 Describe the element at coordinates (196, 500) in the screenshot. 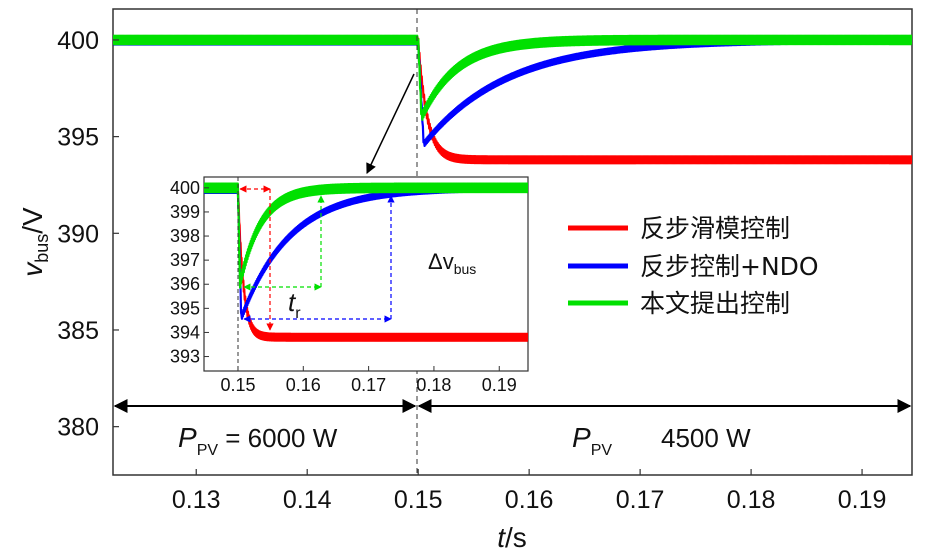

I see `x-tick-label: 0.13` at that location.